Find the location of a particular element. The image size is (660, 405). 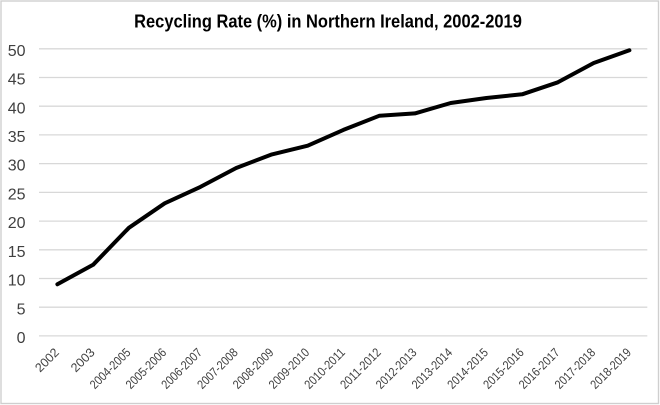

svg-text: 10 is located at coordinates (17, 281).